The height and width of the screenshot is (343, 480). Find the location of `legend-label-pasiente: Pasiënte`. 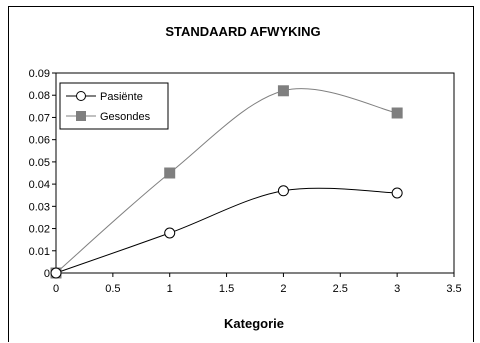

legend-label-pasiente: Pasiënte is located at coordinates (121, 97).